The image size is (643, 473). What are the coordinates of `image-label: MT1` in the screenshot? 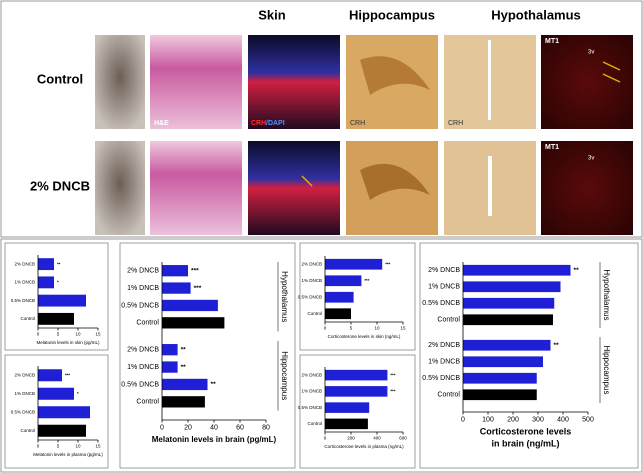 It's located at (552, 41).